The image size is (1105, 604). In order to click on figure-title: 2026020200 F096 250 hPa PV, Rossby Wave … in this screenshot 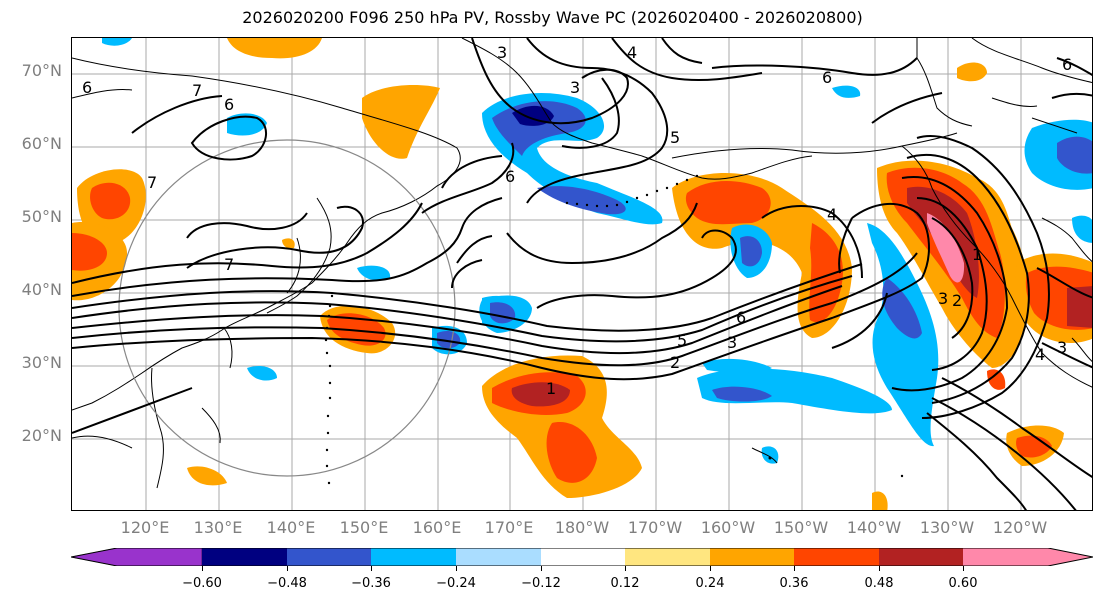, I will do `click(552, 17)`.